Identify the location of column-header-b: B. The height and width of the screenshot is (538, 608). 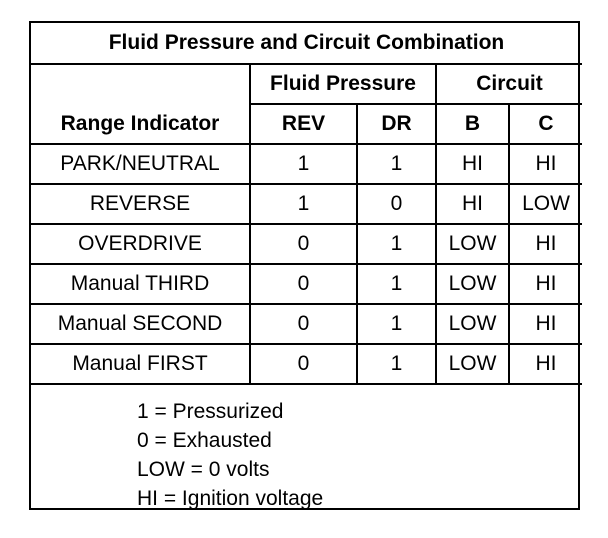
(472, 124).